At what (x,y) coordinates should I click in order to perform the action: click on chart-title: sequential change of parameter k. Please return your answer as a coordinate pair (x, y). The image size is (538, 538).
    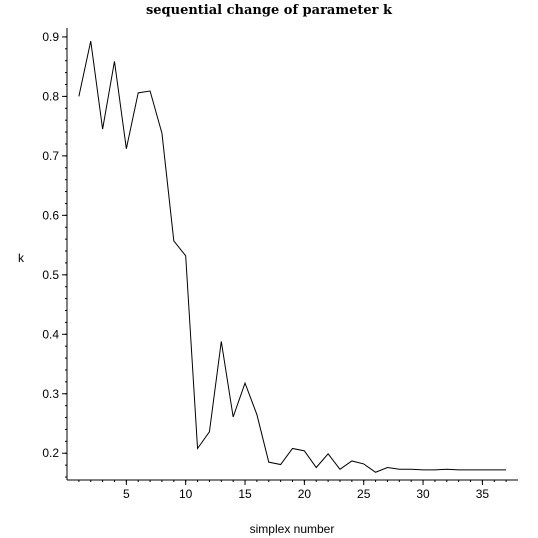
    Looking at the image, I should click on (269, 10).